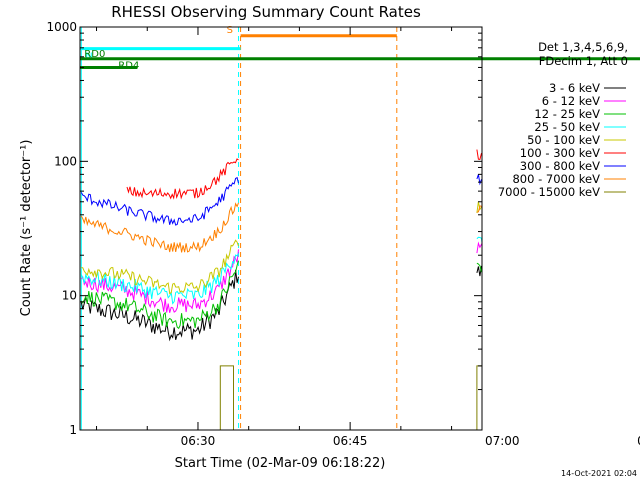  Describe the element at coordinates (560, 153) in the screenshot. I see `legend-label-5: 100 - 300 keV` at that location.